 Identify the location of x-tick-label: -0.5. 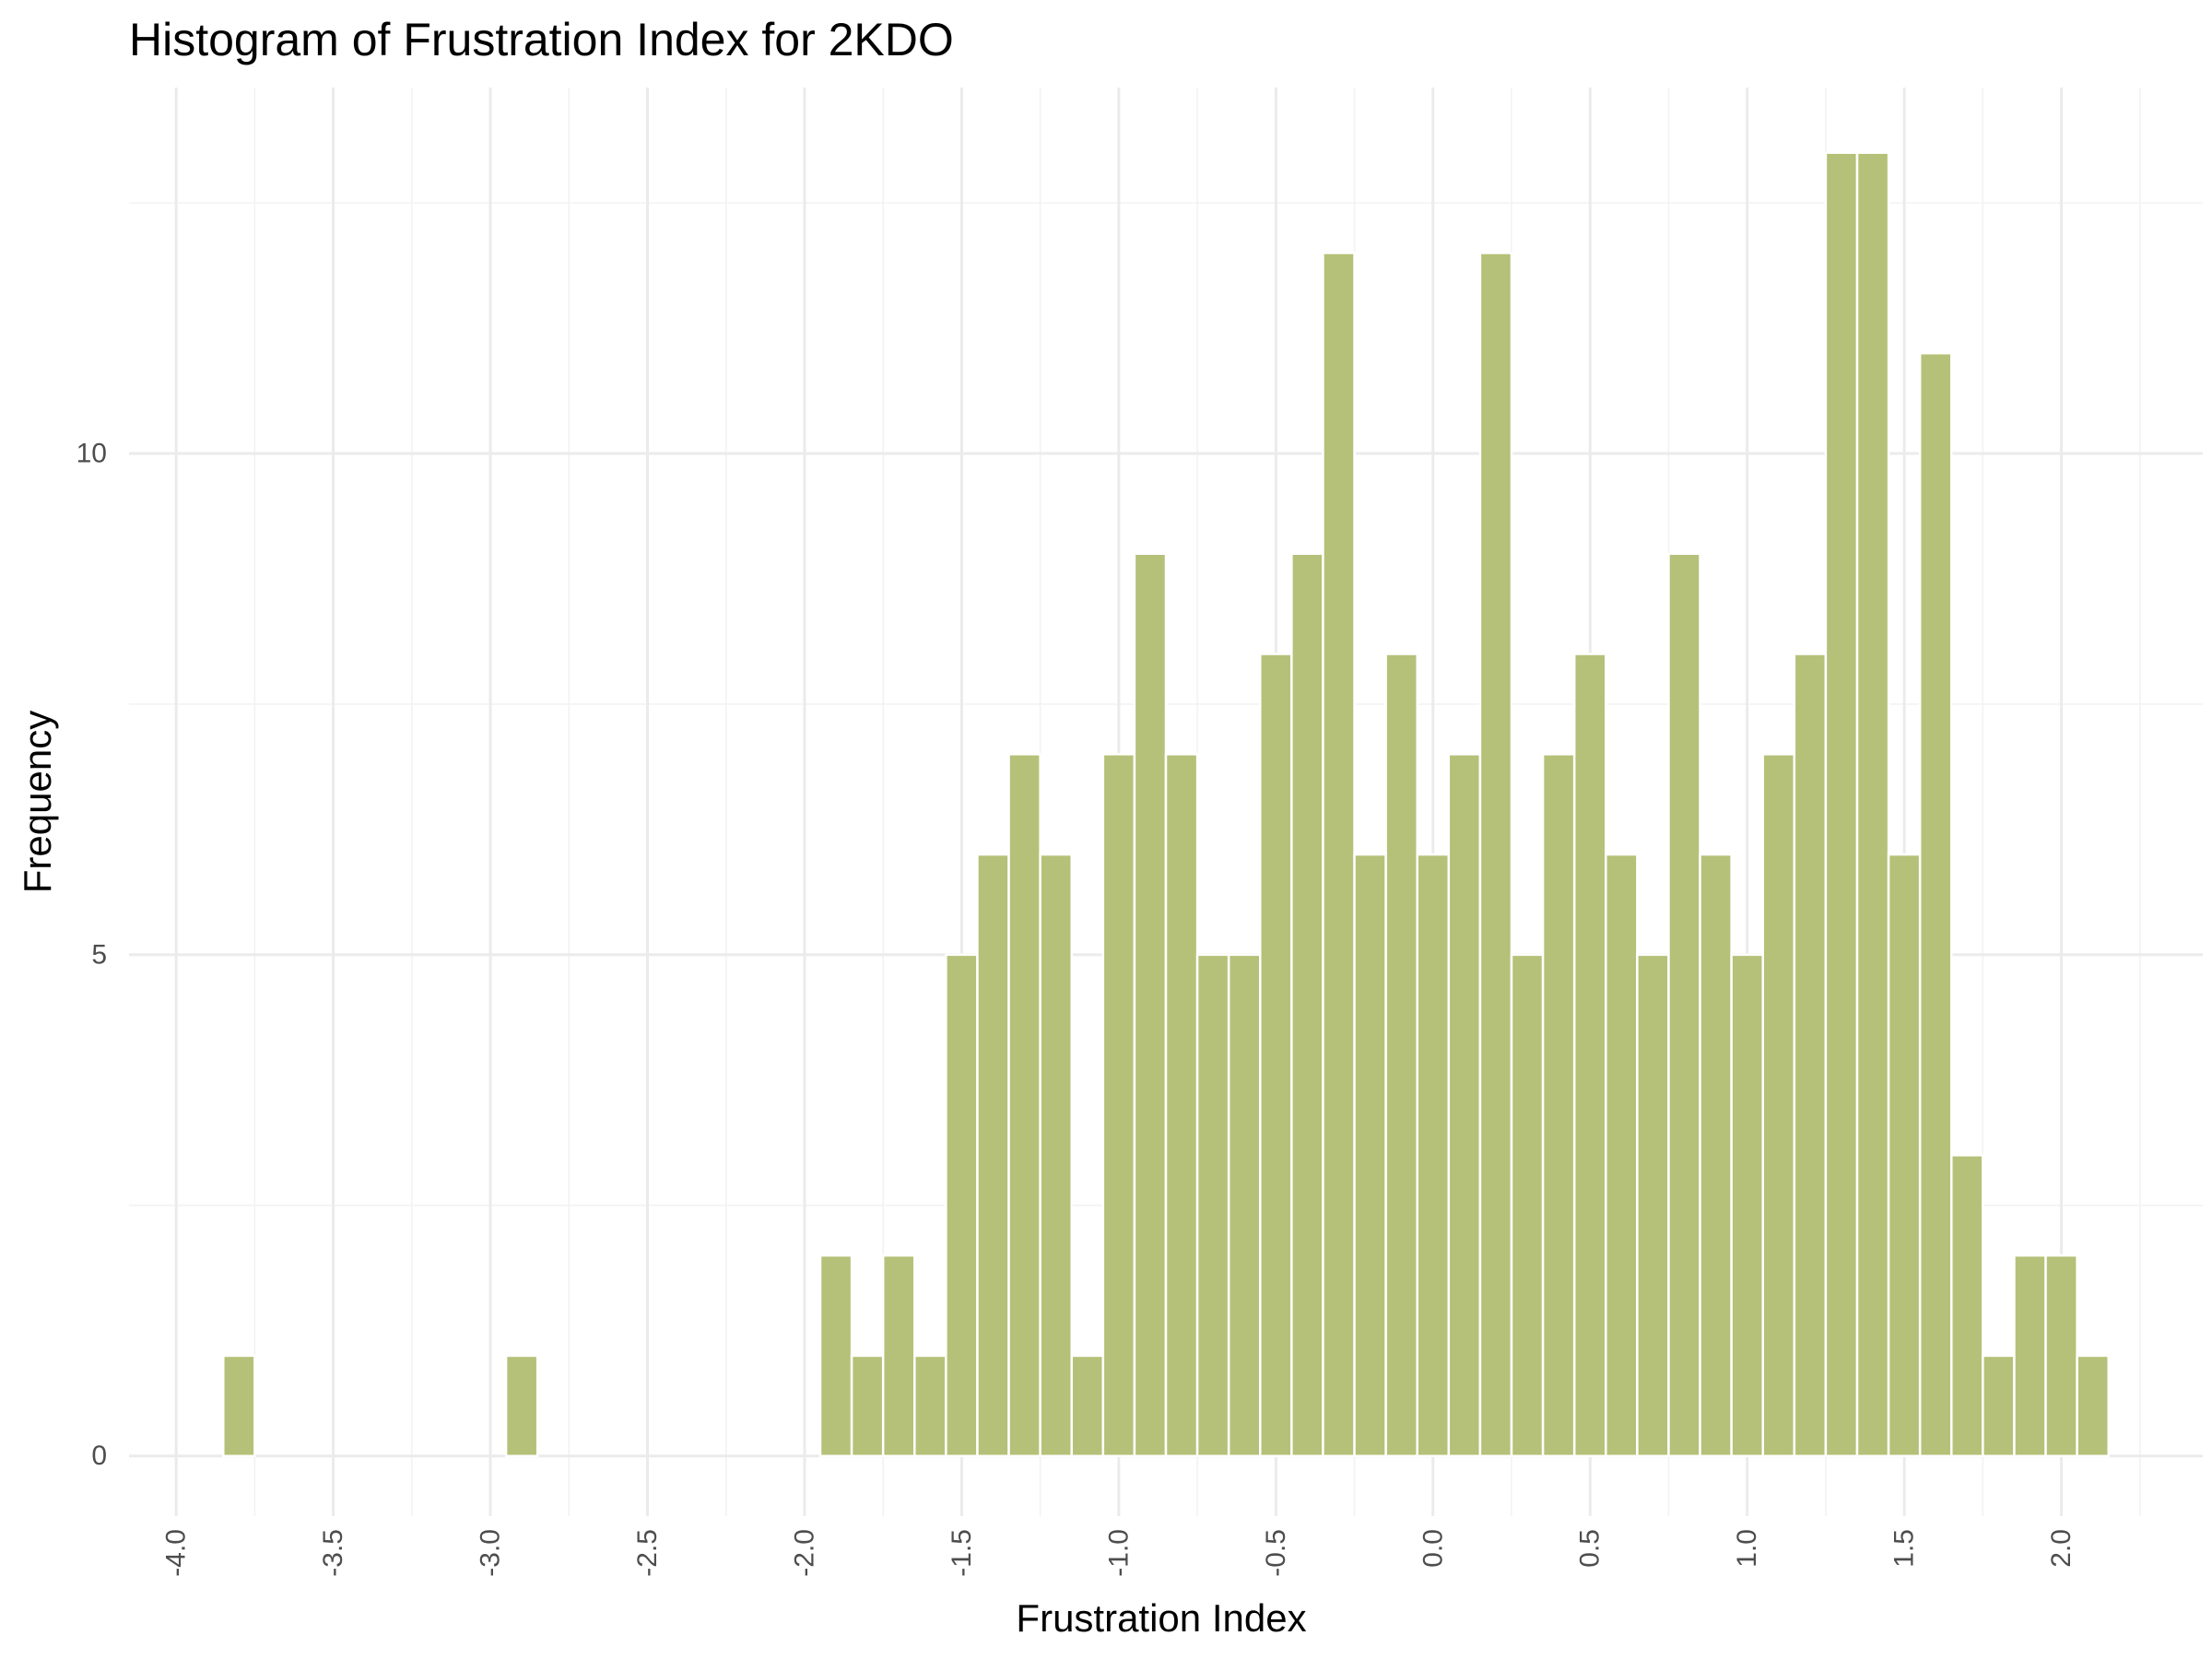
(1276, 1553).